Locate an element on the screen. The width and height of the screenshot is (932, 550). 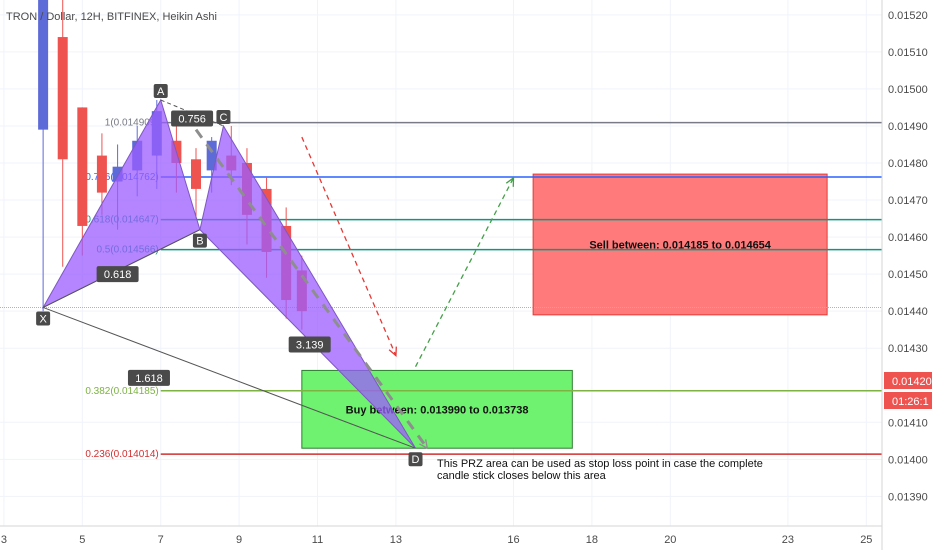
time-tick-label: 11 is located at coordinates (317, 540).